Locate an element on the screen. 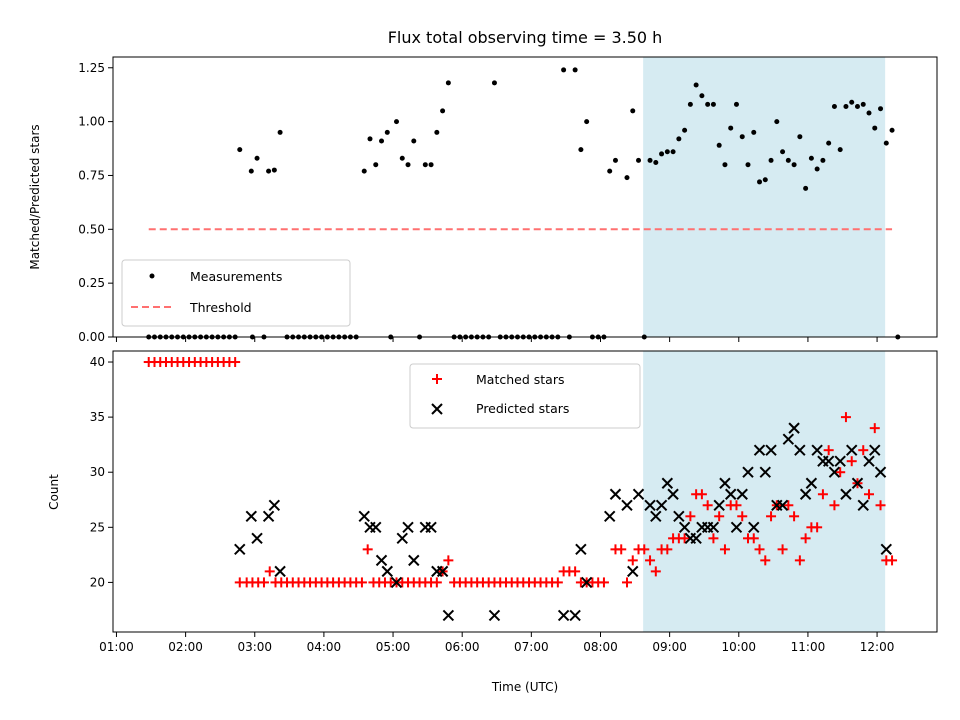 This screenshot has height=720, width=960. chart-title: Flux total observing time = 3.50 h is located at coordinates (525, 37).